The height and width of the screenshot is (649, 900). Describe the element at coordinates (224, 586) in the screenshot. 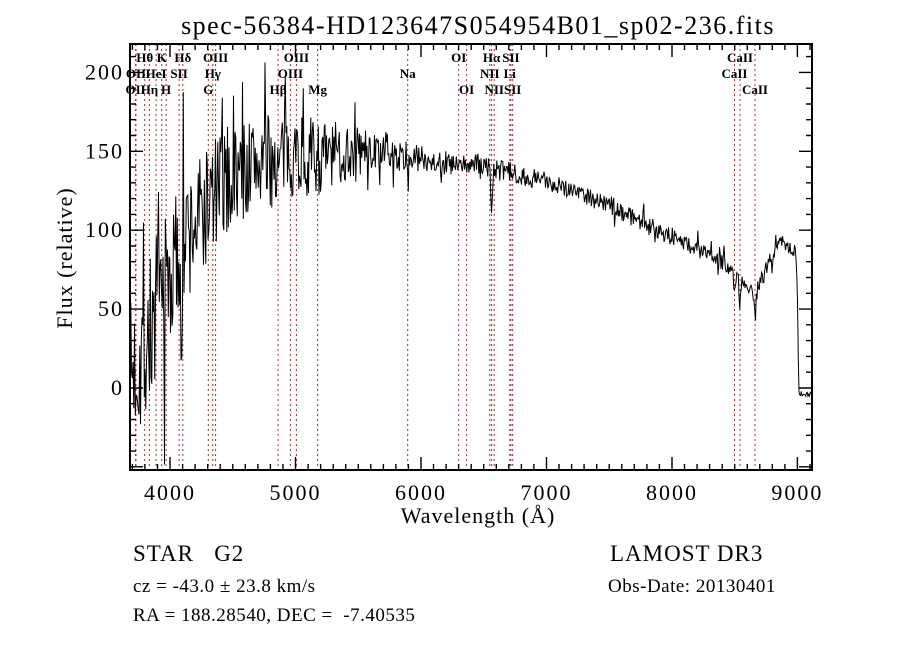

I see `cz-value: cz = -43.0 ± 23.8 km/s` at that location.